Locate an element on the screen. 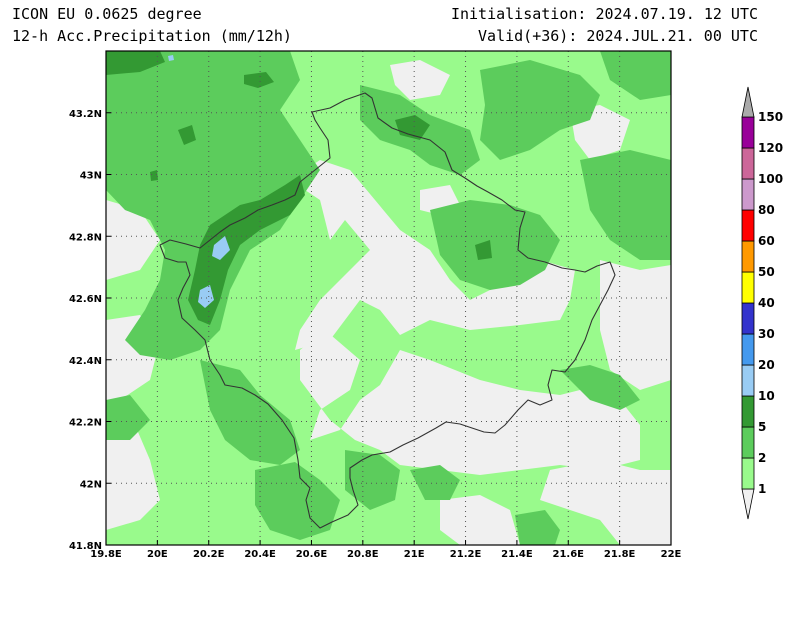 Image resolution: width=800 pixels, height=618 pixels. lon-label: 21.4E is located at coordinates (517, 554).